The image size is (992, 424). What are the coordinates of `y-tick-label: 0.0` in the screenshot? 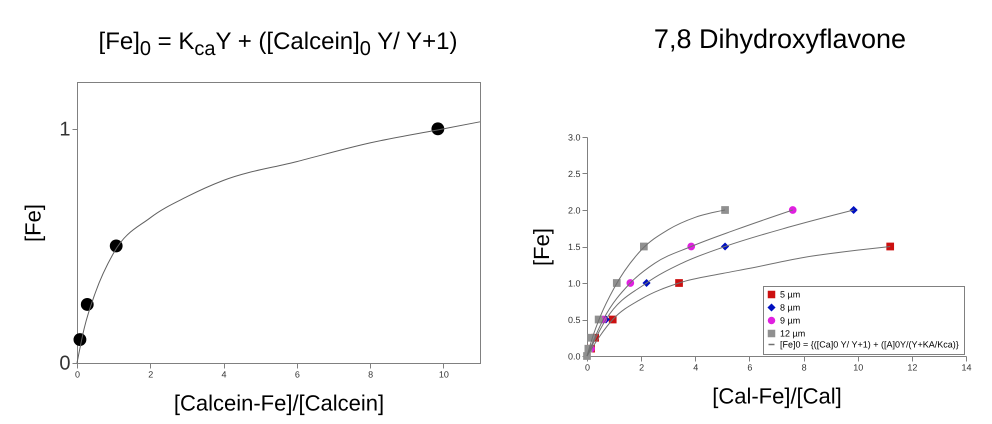 It's located at (574, 357).